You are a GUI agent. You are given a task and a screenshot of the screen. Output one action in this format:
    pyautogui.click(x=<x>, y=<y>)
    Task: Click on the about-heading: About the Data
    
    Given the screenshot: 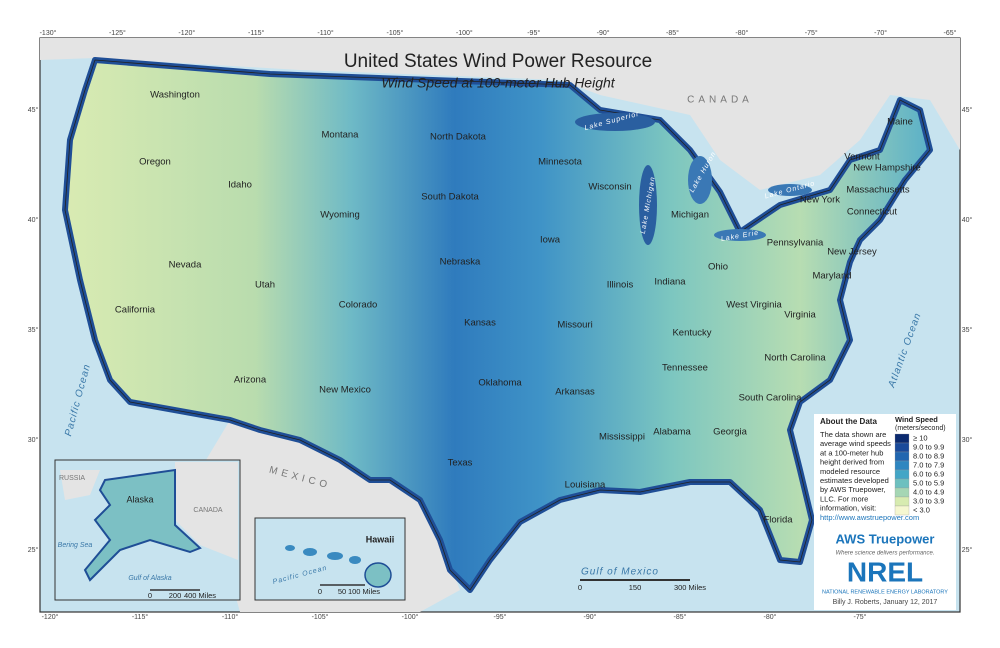 What is the action you would take?
    pyautogui.click(x=848, y=421)
    